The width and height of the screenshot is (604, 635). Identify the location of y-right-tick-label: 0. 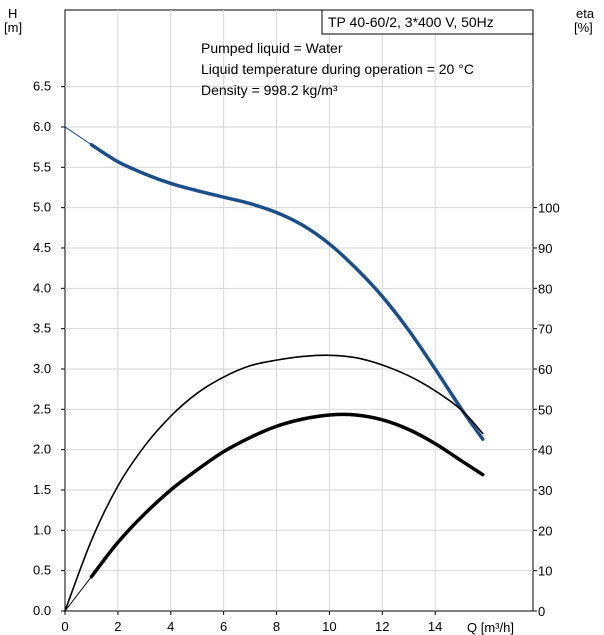
(541, 611).